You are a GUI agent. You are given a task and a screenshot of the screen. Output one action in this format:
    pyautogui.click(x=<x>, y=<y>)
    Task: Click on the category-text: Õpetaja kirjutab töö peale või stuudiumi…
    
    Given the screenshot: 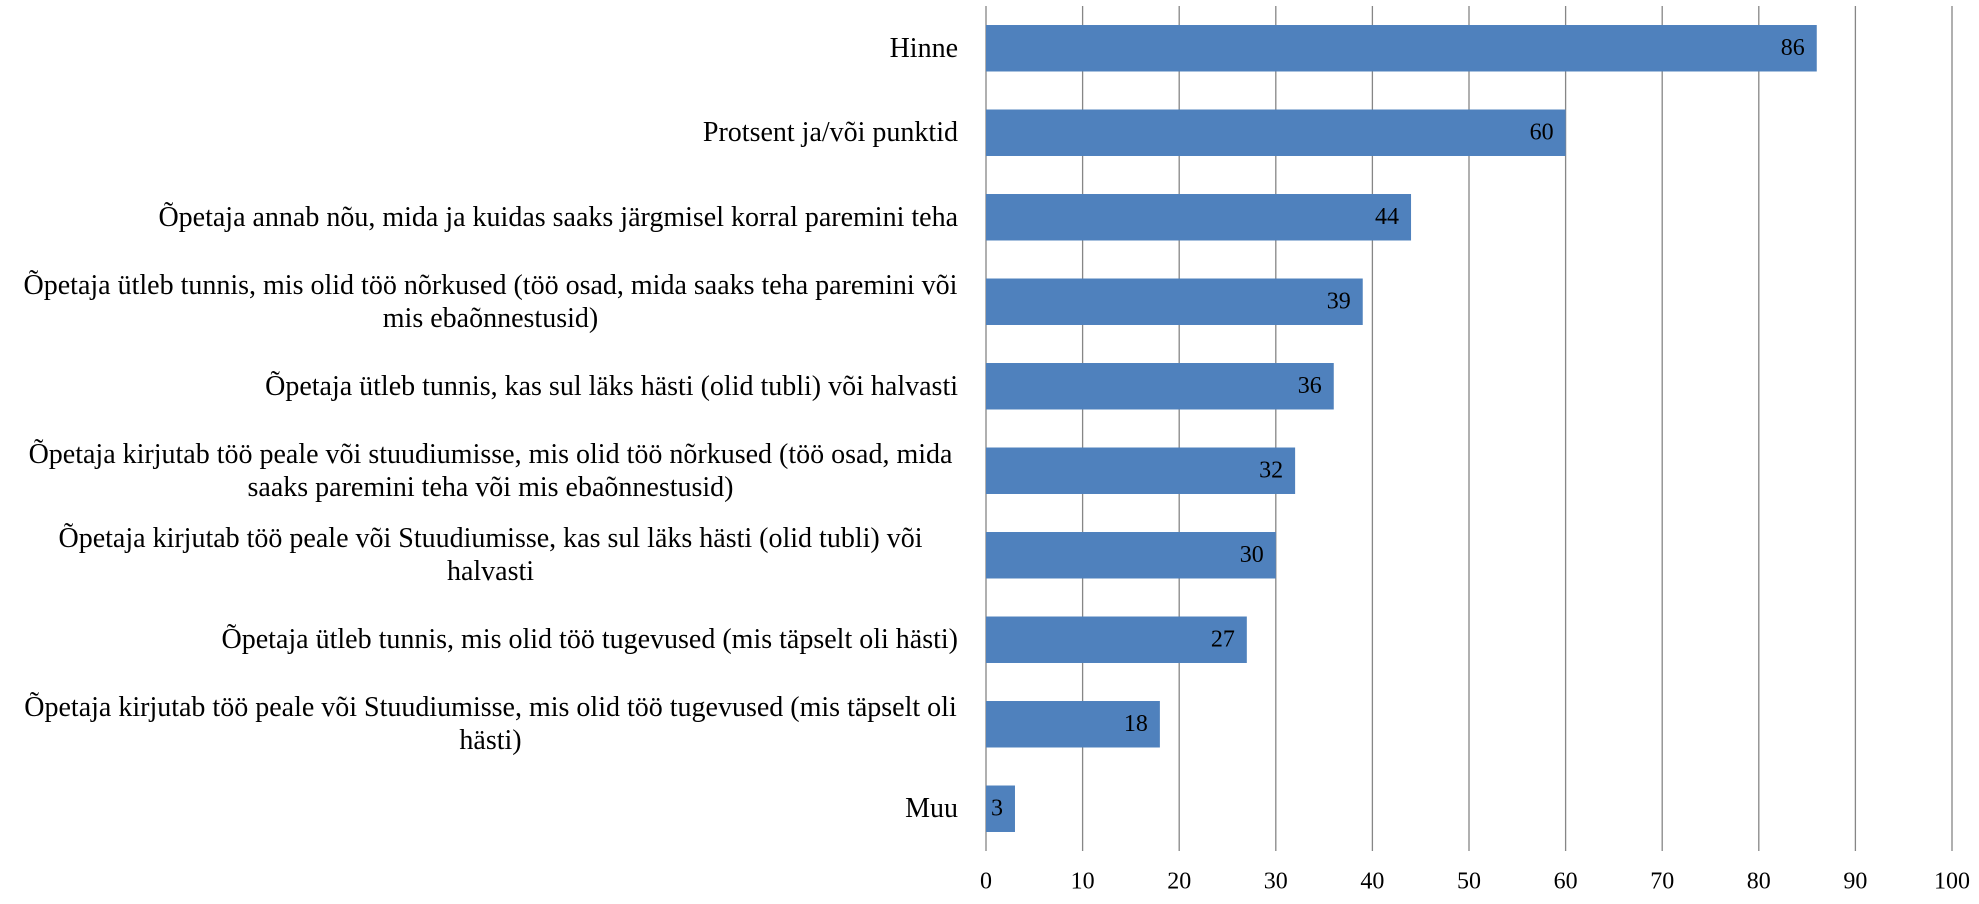 What is the action you would take?
    pyautogui.click(x=490, y=470)
    